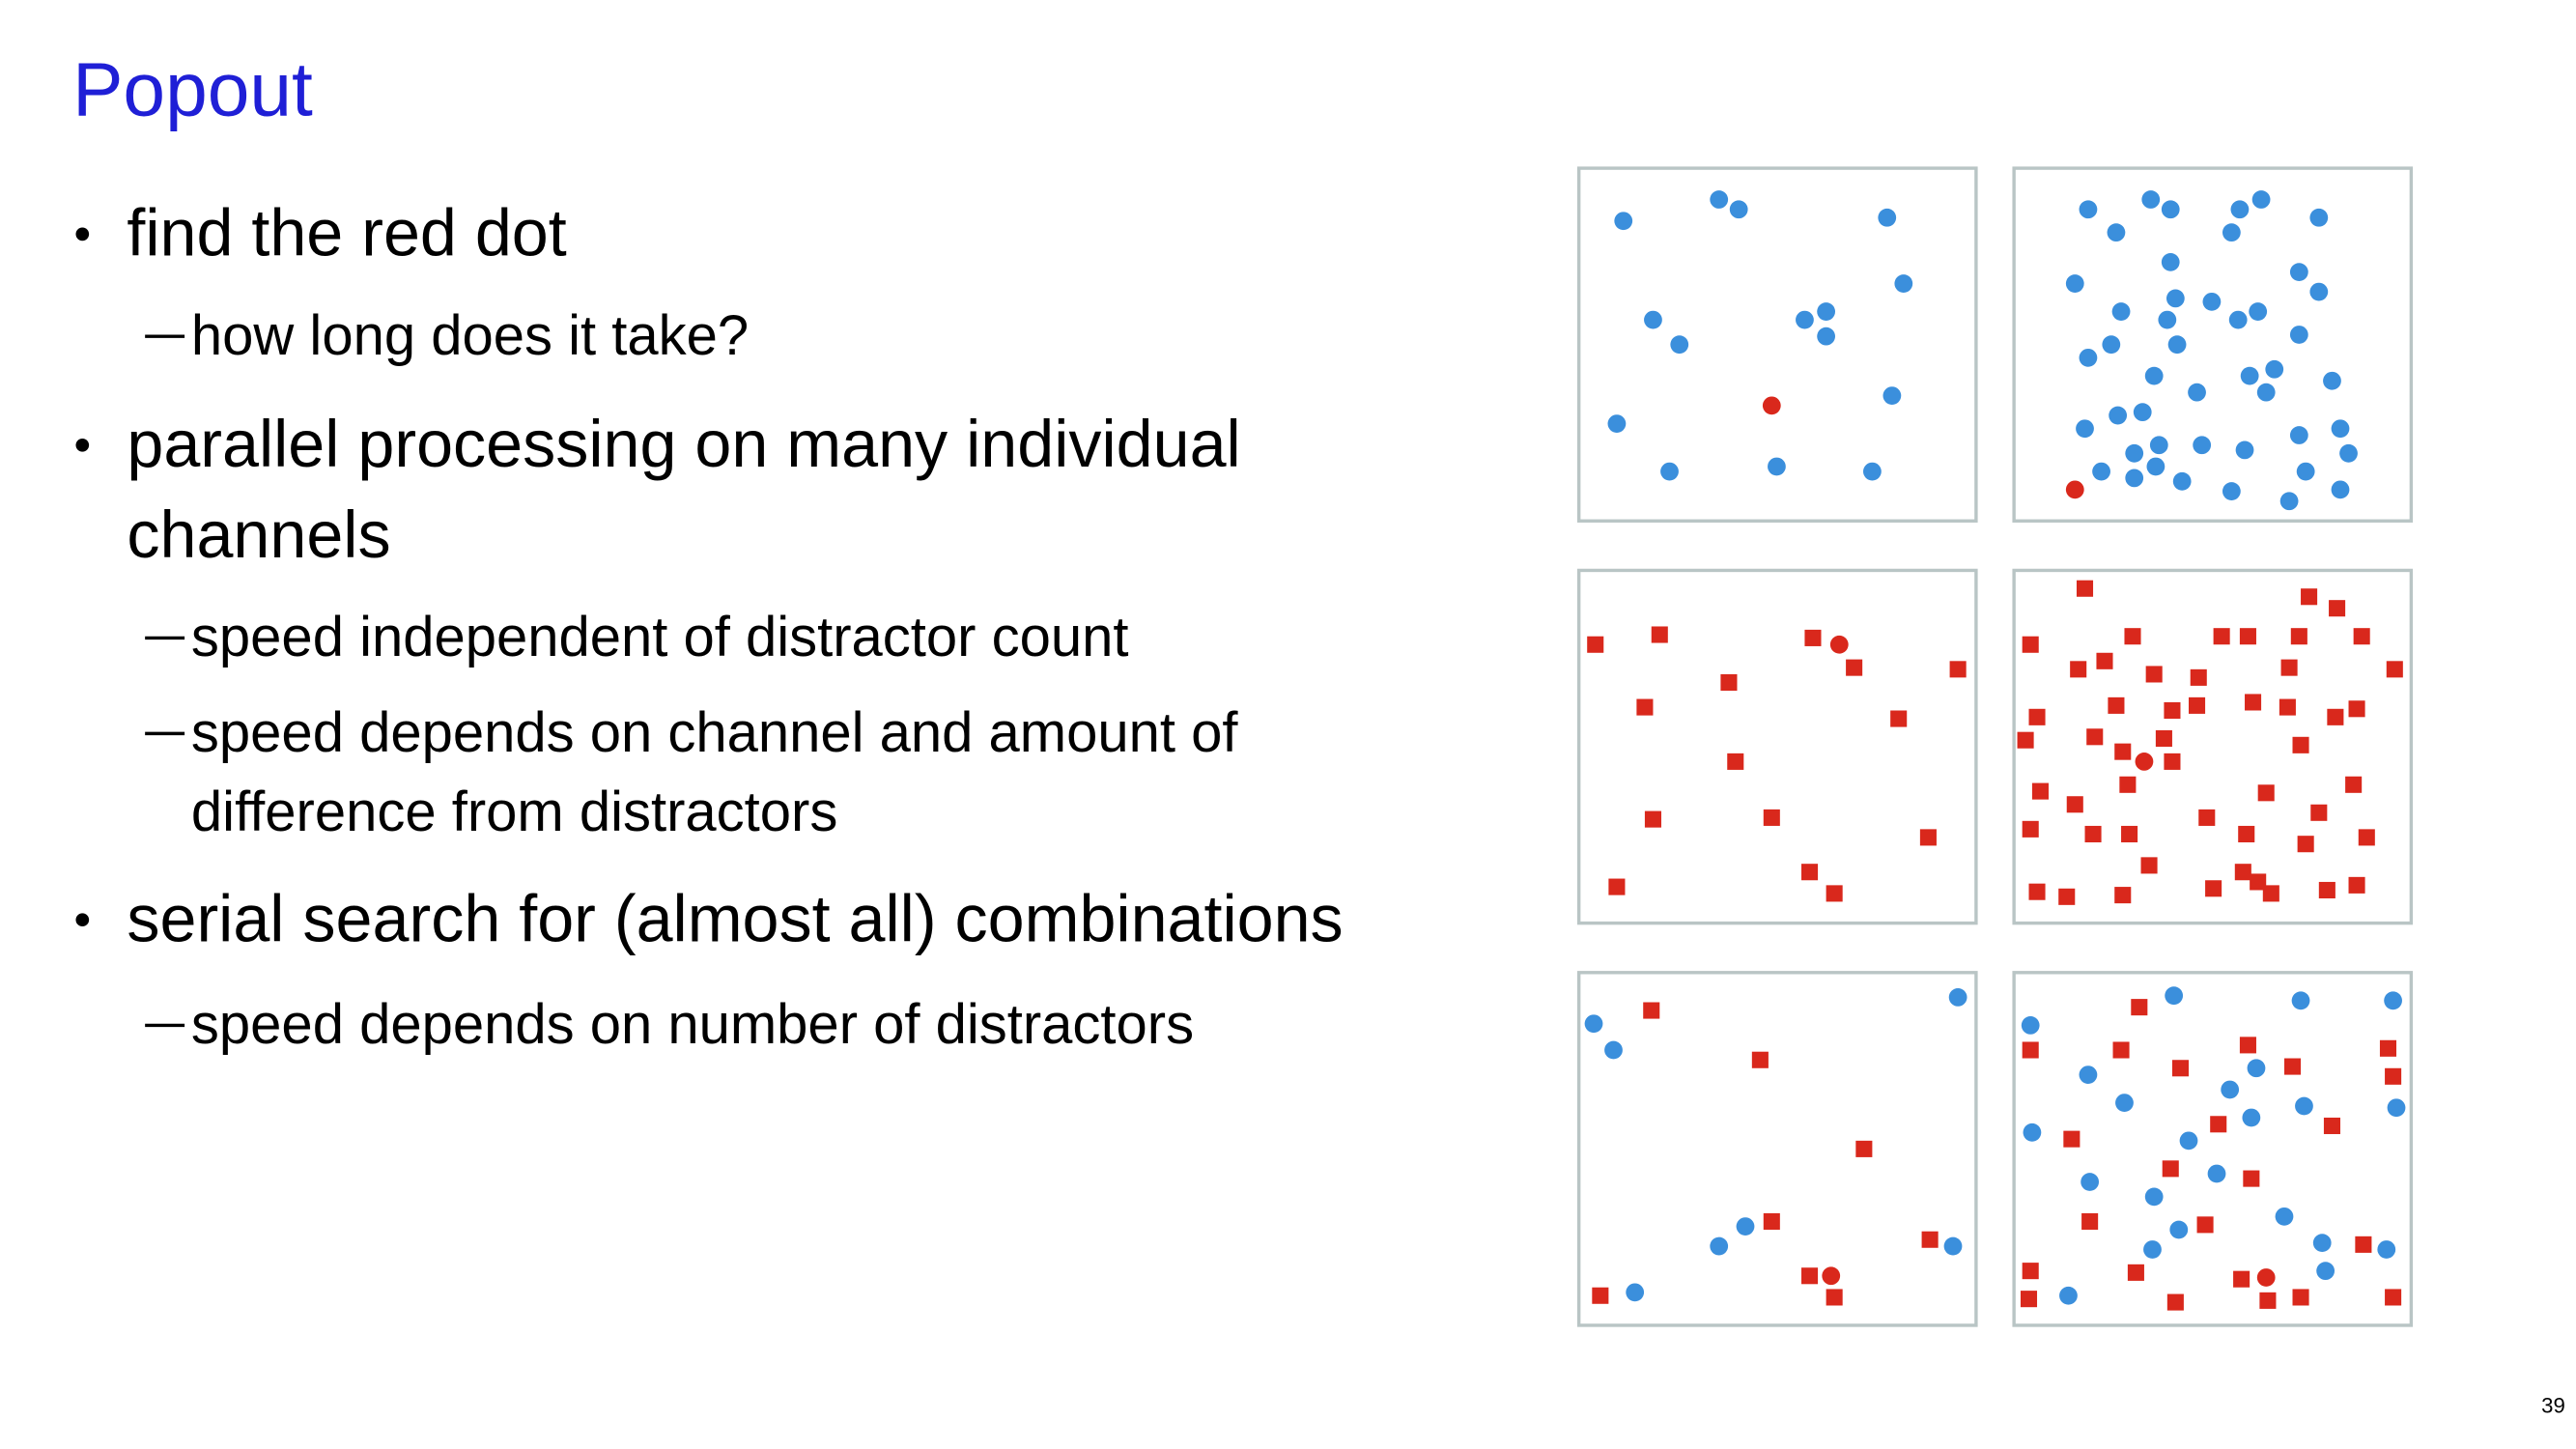 This screenshot has width=2576, height=1449. Describe the element at coordinates (346, 233) in the screenshot. I see `bullet-text: find the red dot` at that location.